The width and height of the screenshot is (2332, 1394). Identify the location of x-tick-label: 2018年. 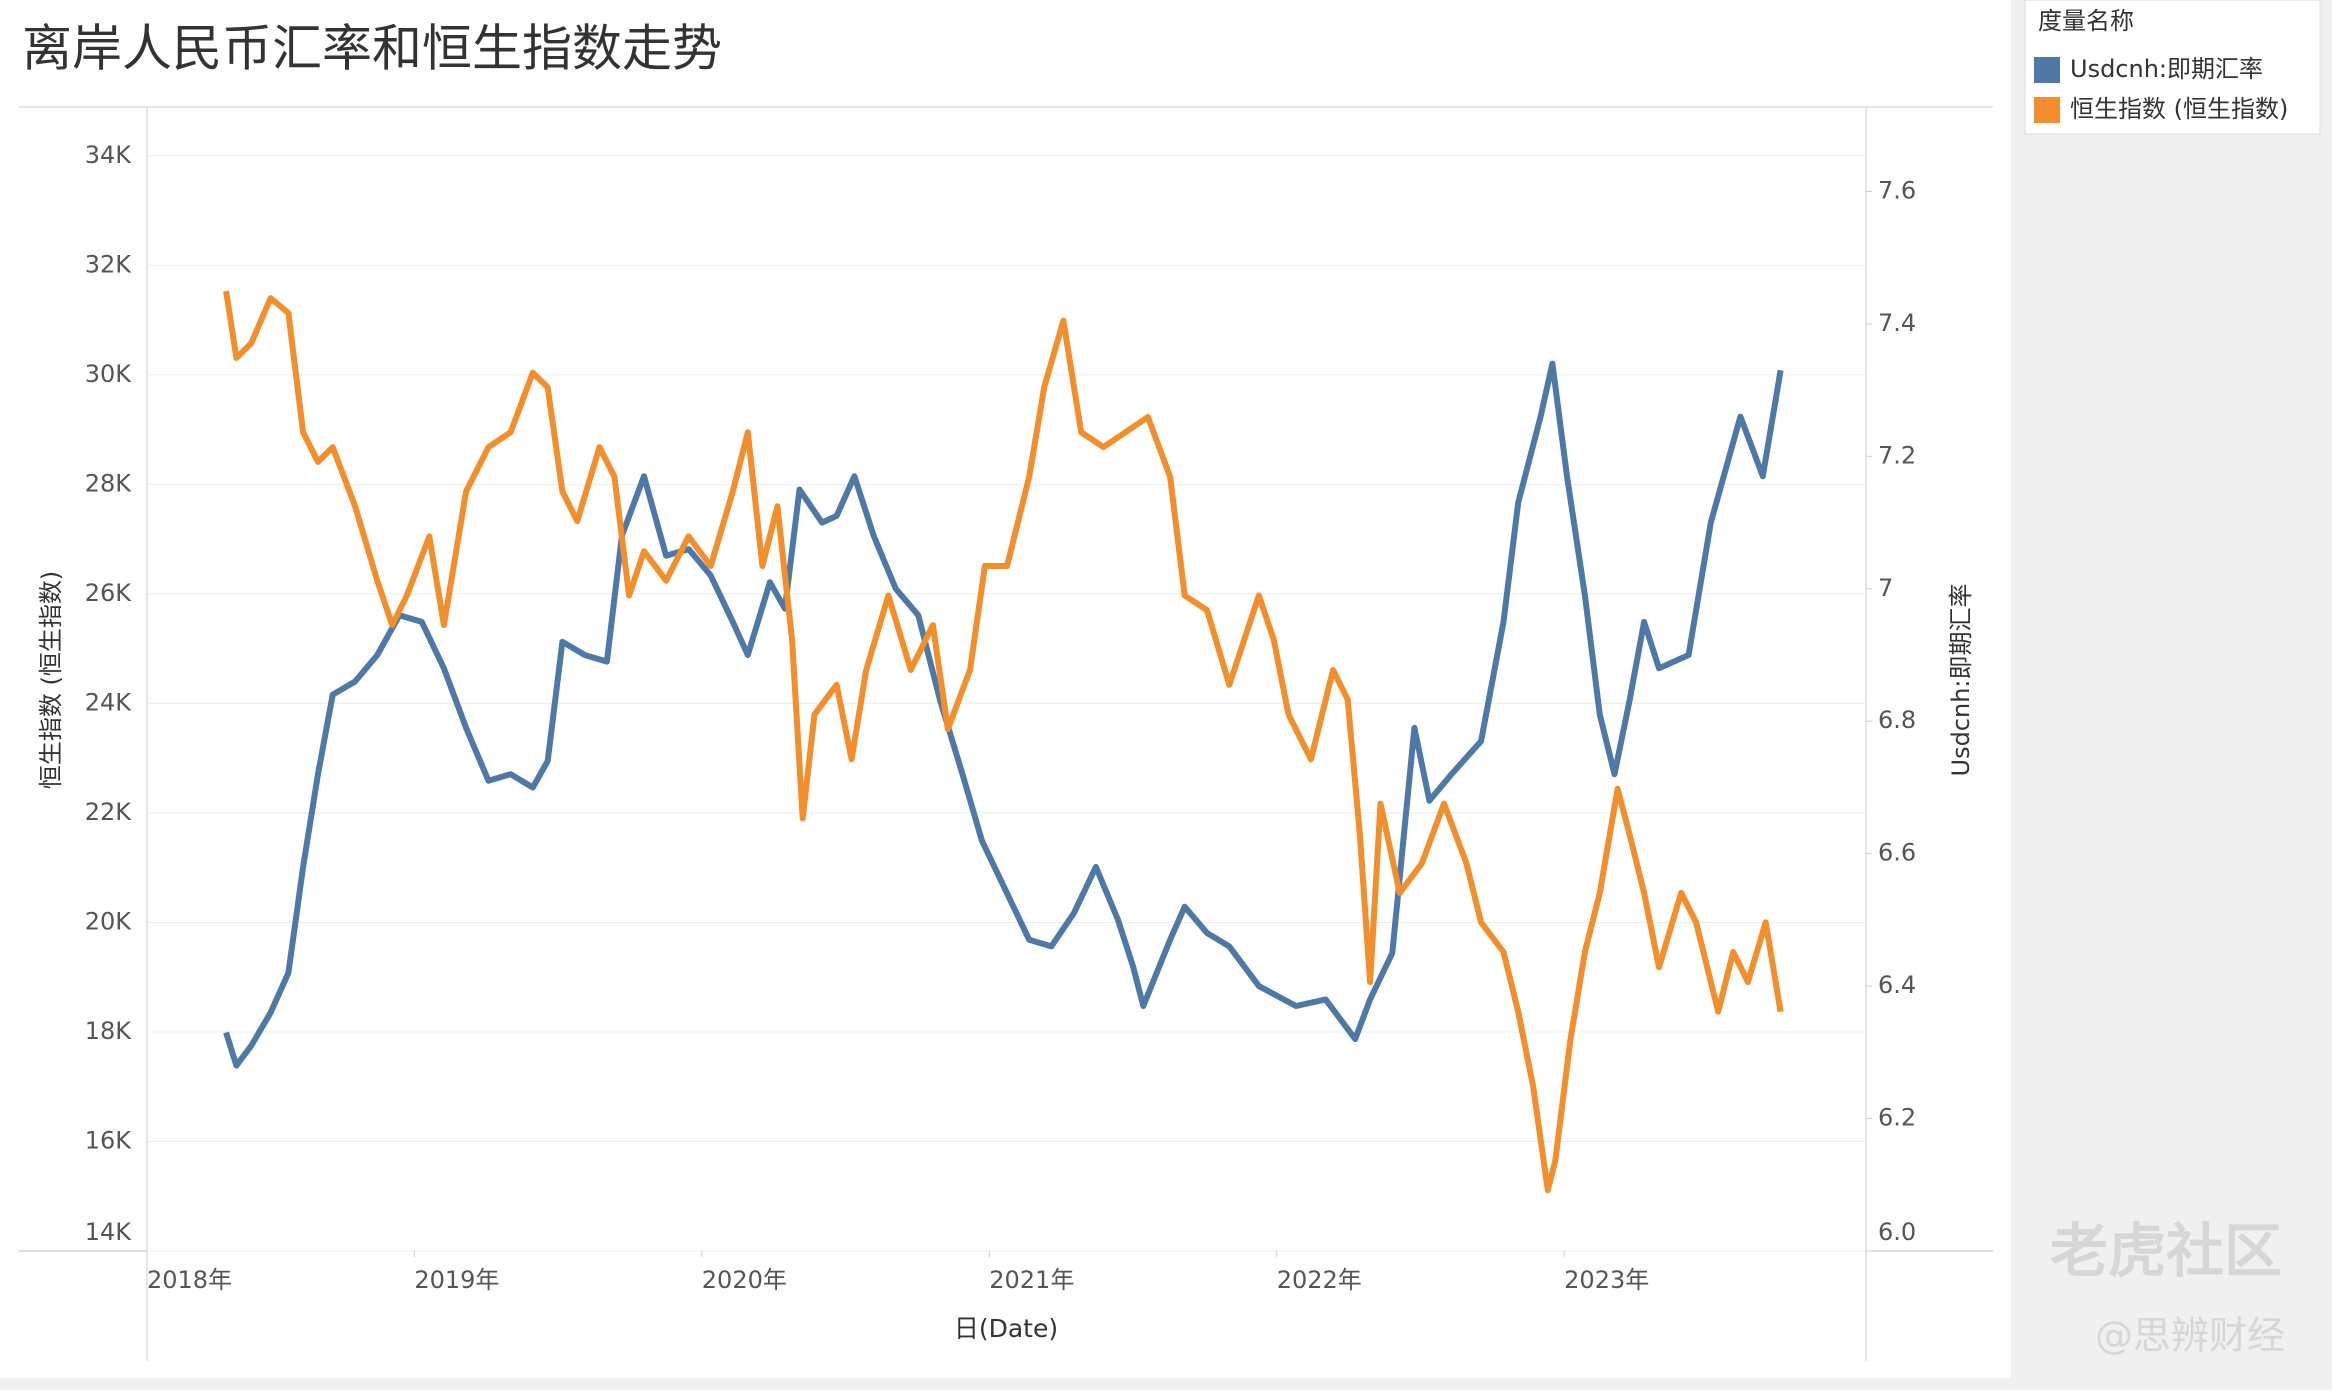
(189, 1280).